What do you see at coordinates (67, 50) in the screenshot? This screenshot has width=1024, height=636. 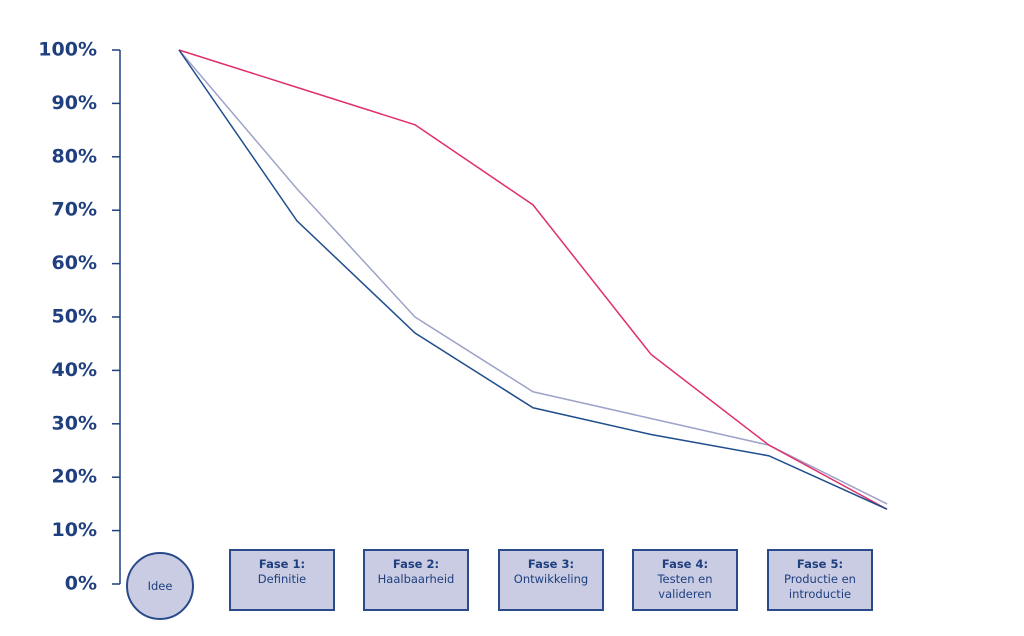 I see `y-tick-label: 100%` at bounding box center [67, 50].